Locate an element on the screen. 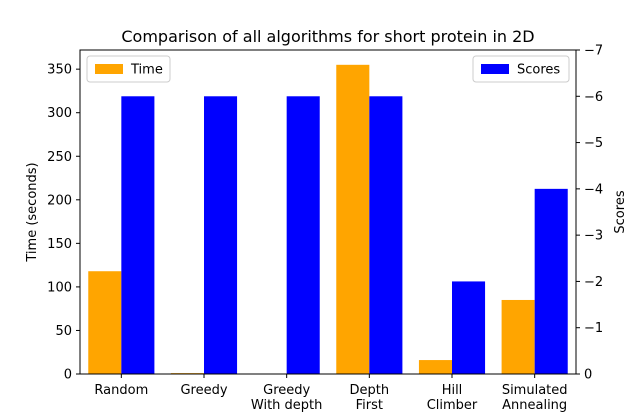 The width and height of the screenshot is (640, 420). y-left-tick-label: 150 is located at coordinates (59, 244).